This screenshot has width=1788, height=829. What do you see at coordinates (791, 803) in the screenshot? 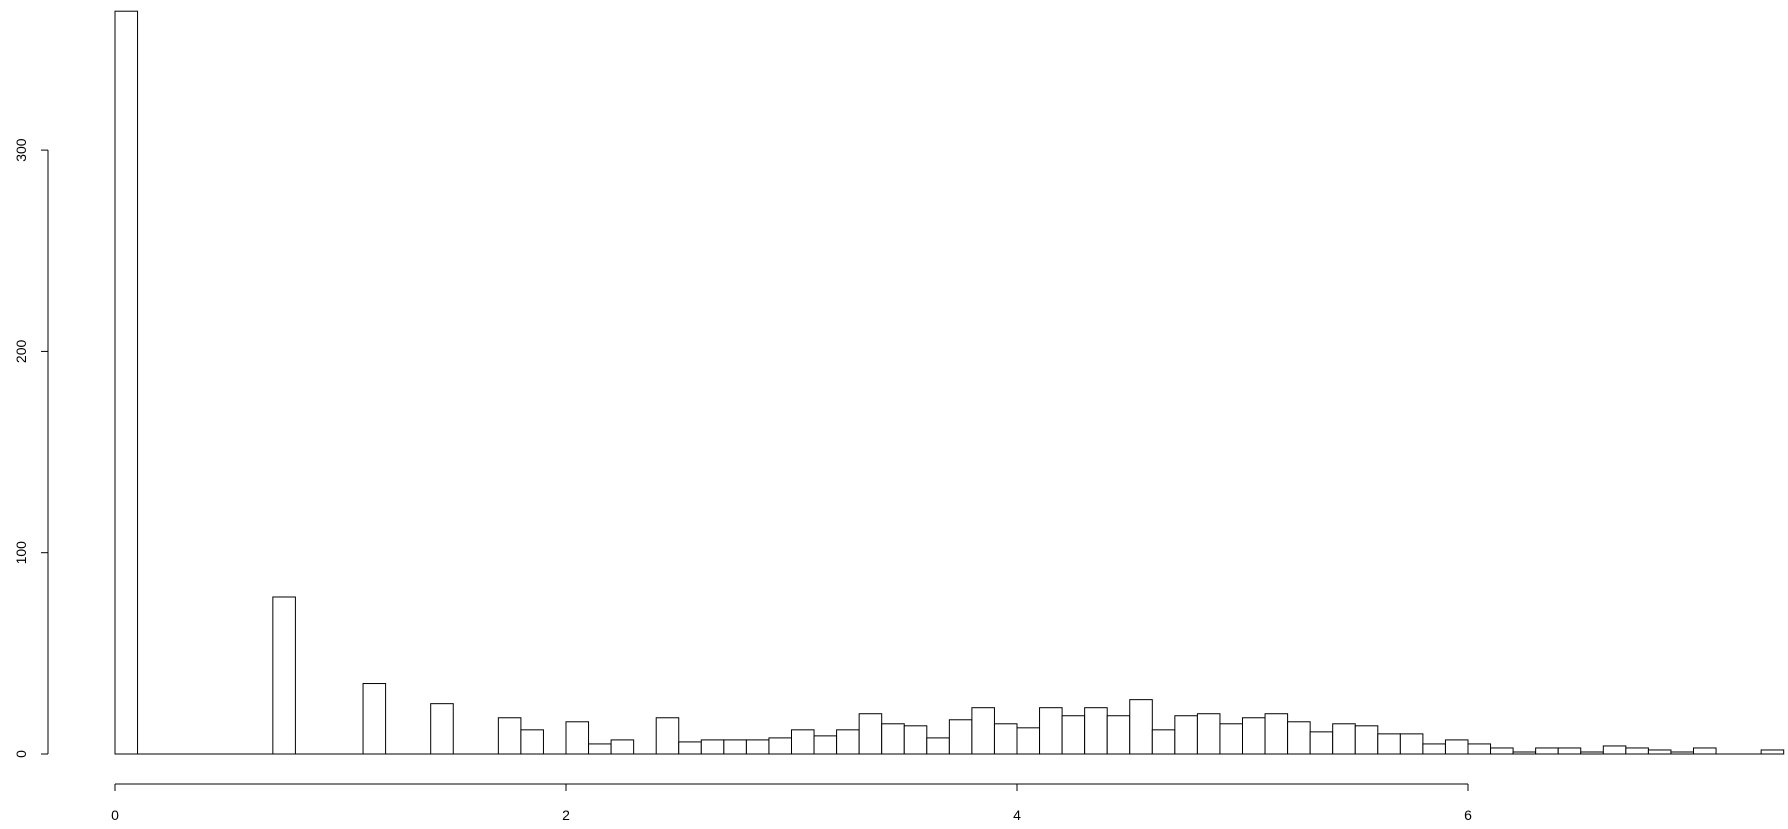
I see `x-axis: 0 2 4 6` at bounding box center [791, 803].